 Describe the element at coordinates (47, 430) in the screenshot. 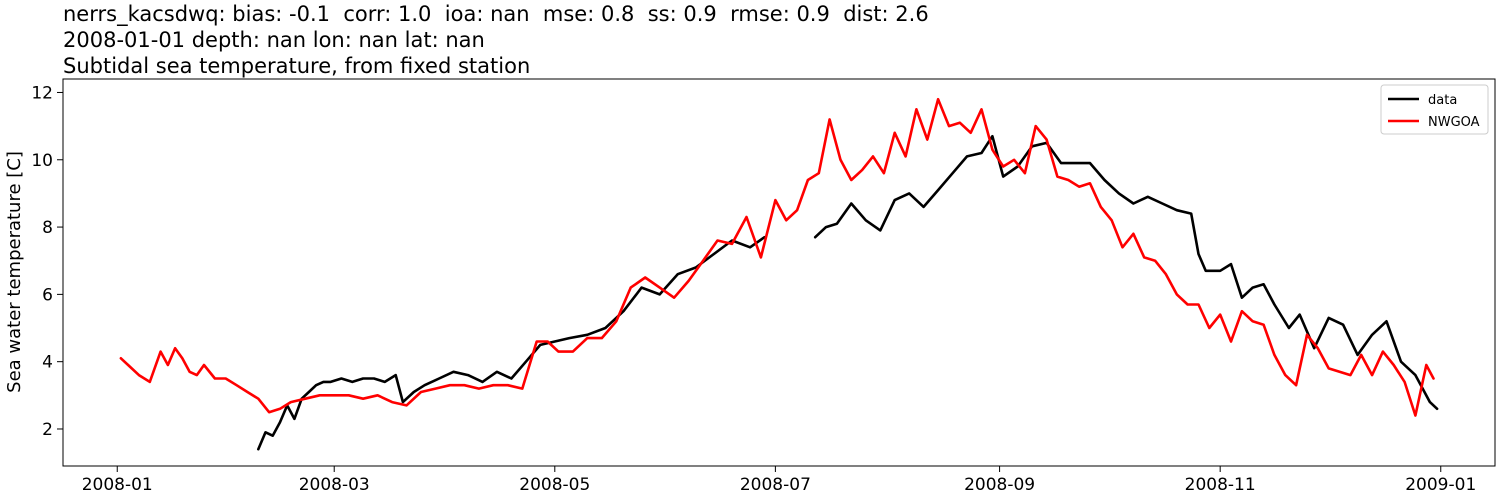

I see `y-tick-label-2: 2` at that location.